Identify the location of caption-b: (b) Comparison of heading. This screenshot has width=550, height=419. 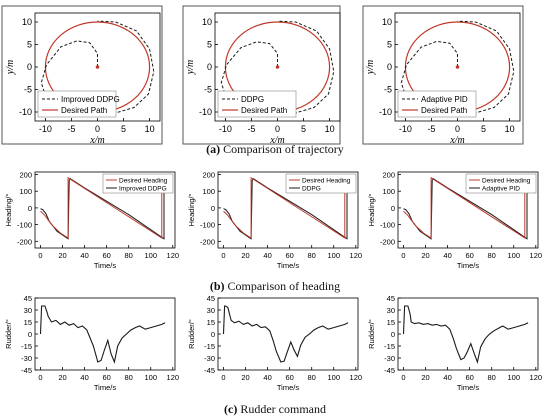
(275, 286).